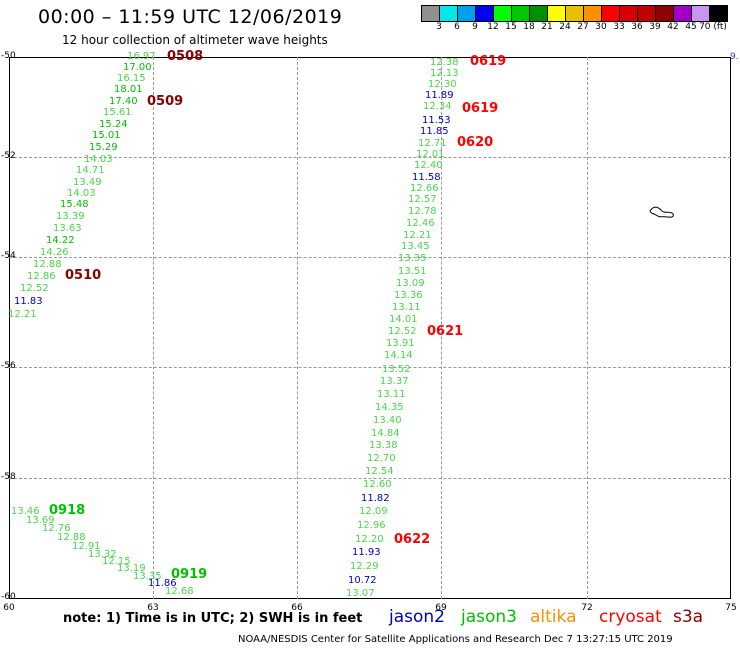 The height and width of the screenshot is (650, 740). I want to click on wave-height-label: 17.40, so click(123, 101).